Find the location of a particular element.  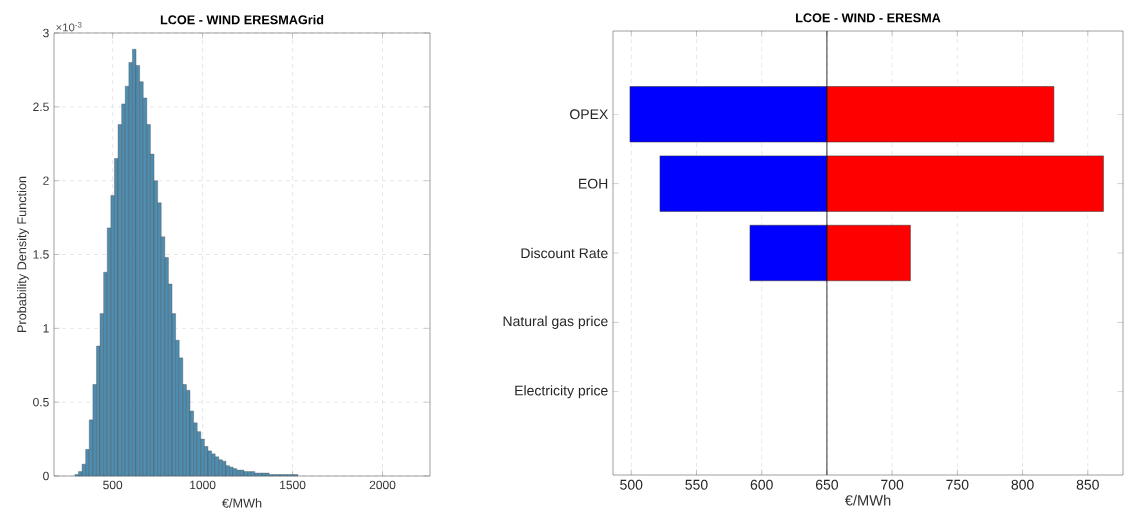

y-tick-label: 1.5 is located at coordinates (41, 254).